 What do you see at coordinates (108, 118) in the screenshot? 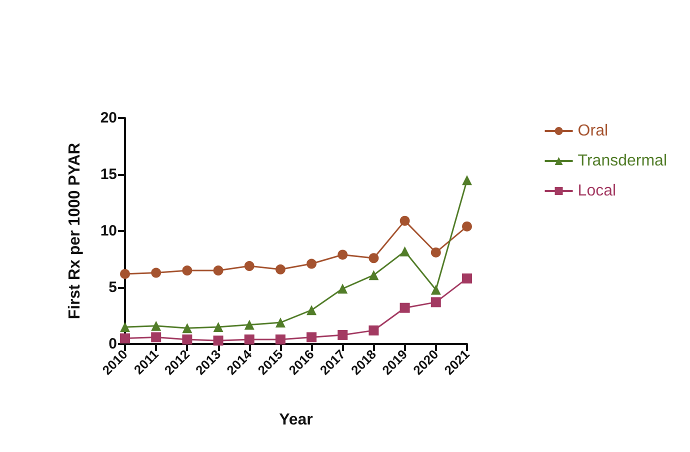
I see `y-tick-label: 20` at bounding box center [108, 118].